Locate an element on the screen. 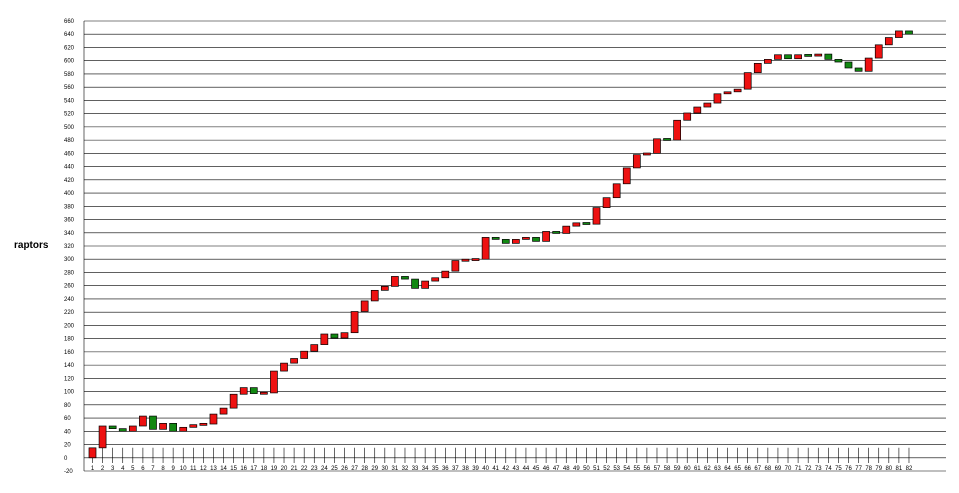 The width and height of the screenshot is (959, 493). x-tick-label: 31 is located at coordinates (395, 469).